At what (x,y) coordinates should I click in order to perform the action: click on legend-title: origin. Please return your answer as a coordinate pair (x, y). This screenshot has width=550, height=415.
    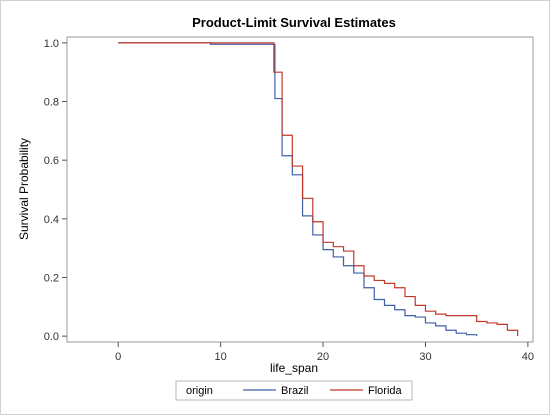
    Looking at the image, I should click on (199, 391).